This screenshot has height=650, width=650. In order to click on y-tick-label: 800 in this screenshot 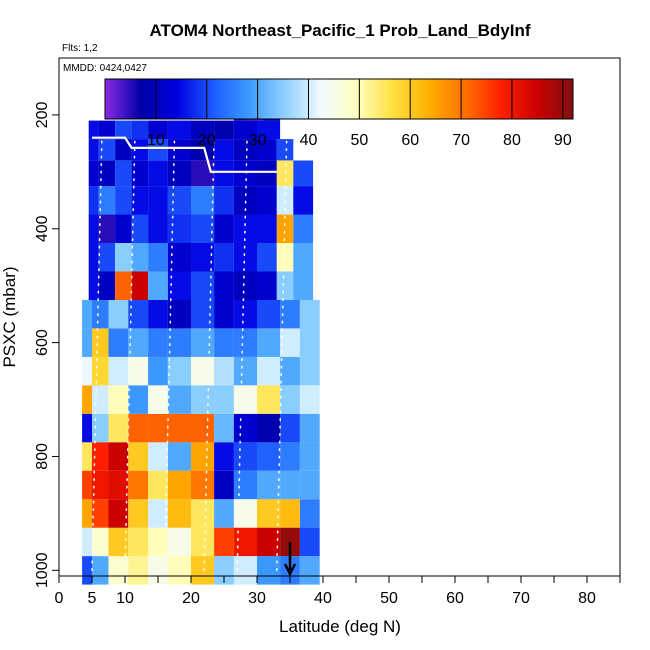, I will do `click(42, 456)`.